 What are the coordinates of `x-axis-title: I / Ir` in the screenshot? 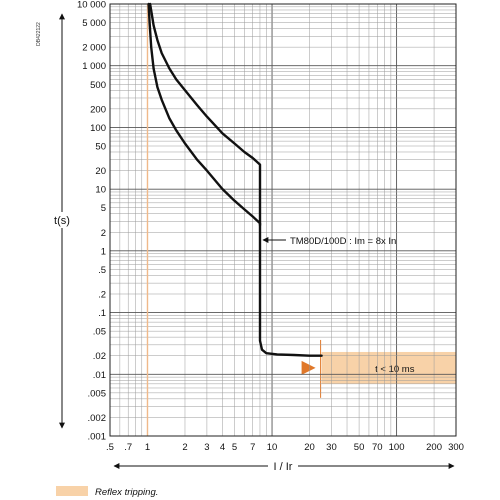 It's located at (283, 467).